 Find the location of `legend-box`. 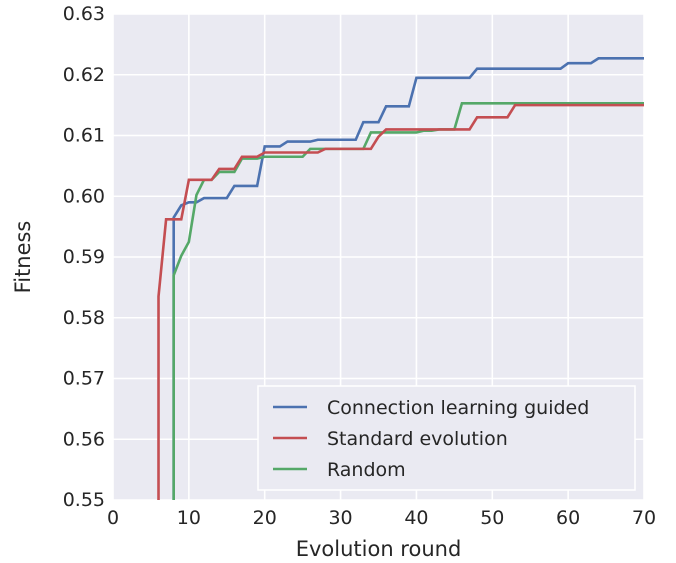

legend-box is located at coordinates (446, 438).